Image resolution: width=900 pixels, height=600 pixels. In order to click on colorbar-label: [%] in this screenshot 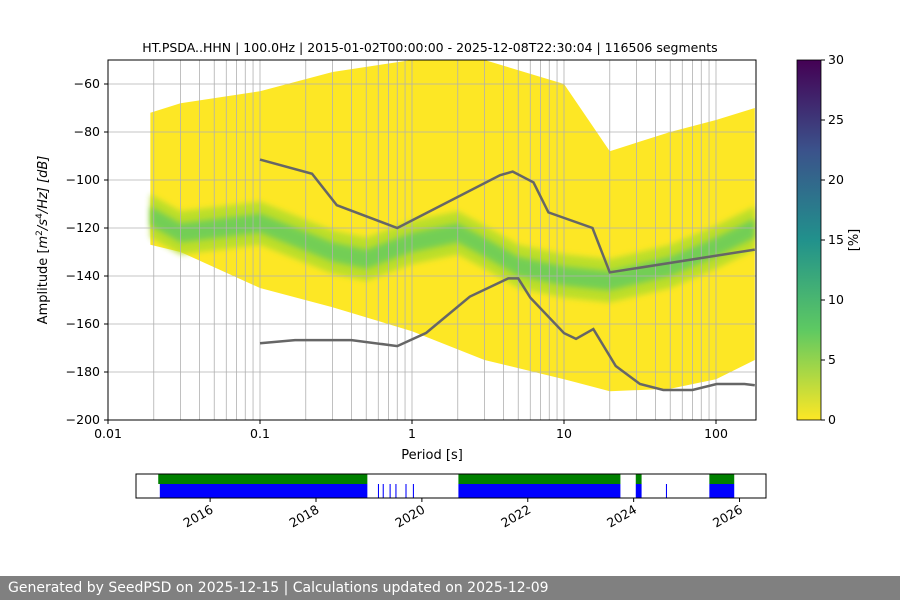, I will do `click(854, 240)`.